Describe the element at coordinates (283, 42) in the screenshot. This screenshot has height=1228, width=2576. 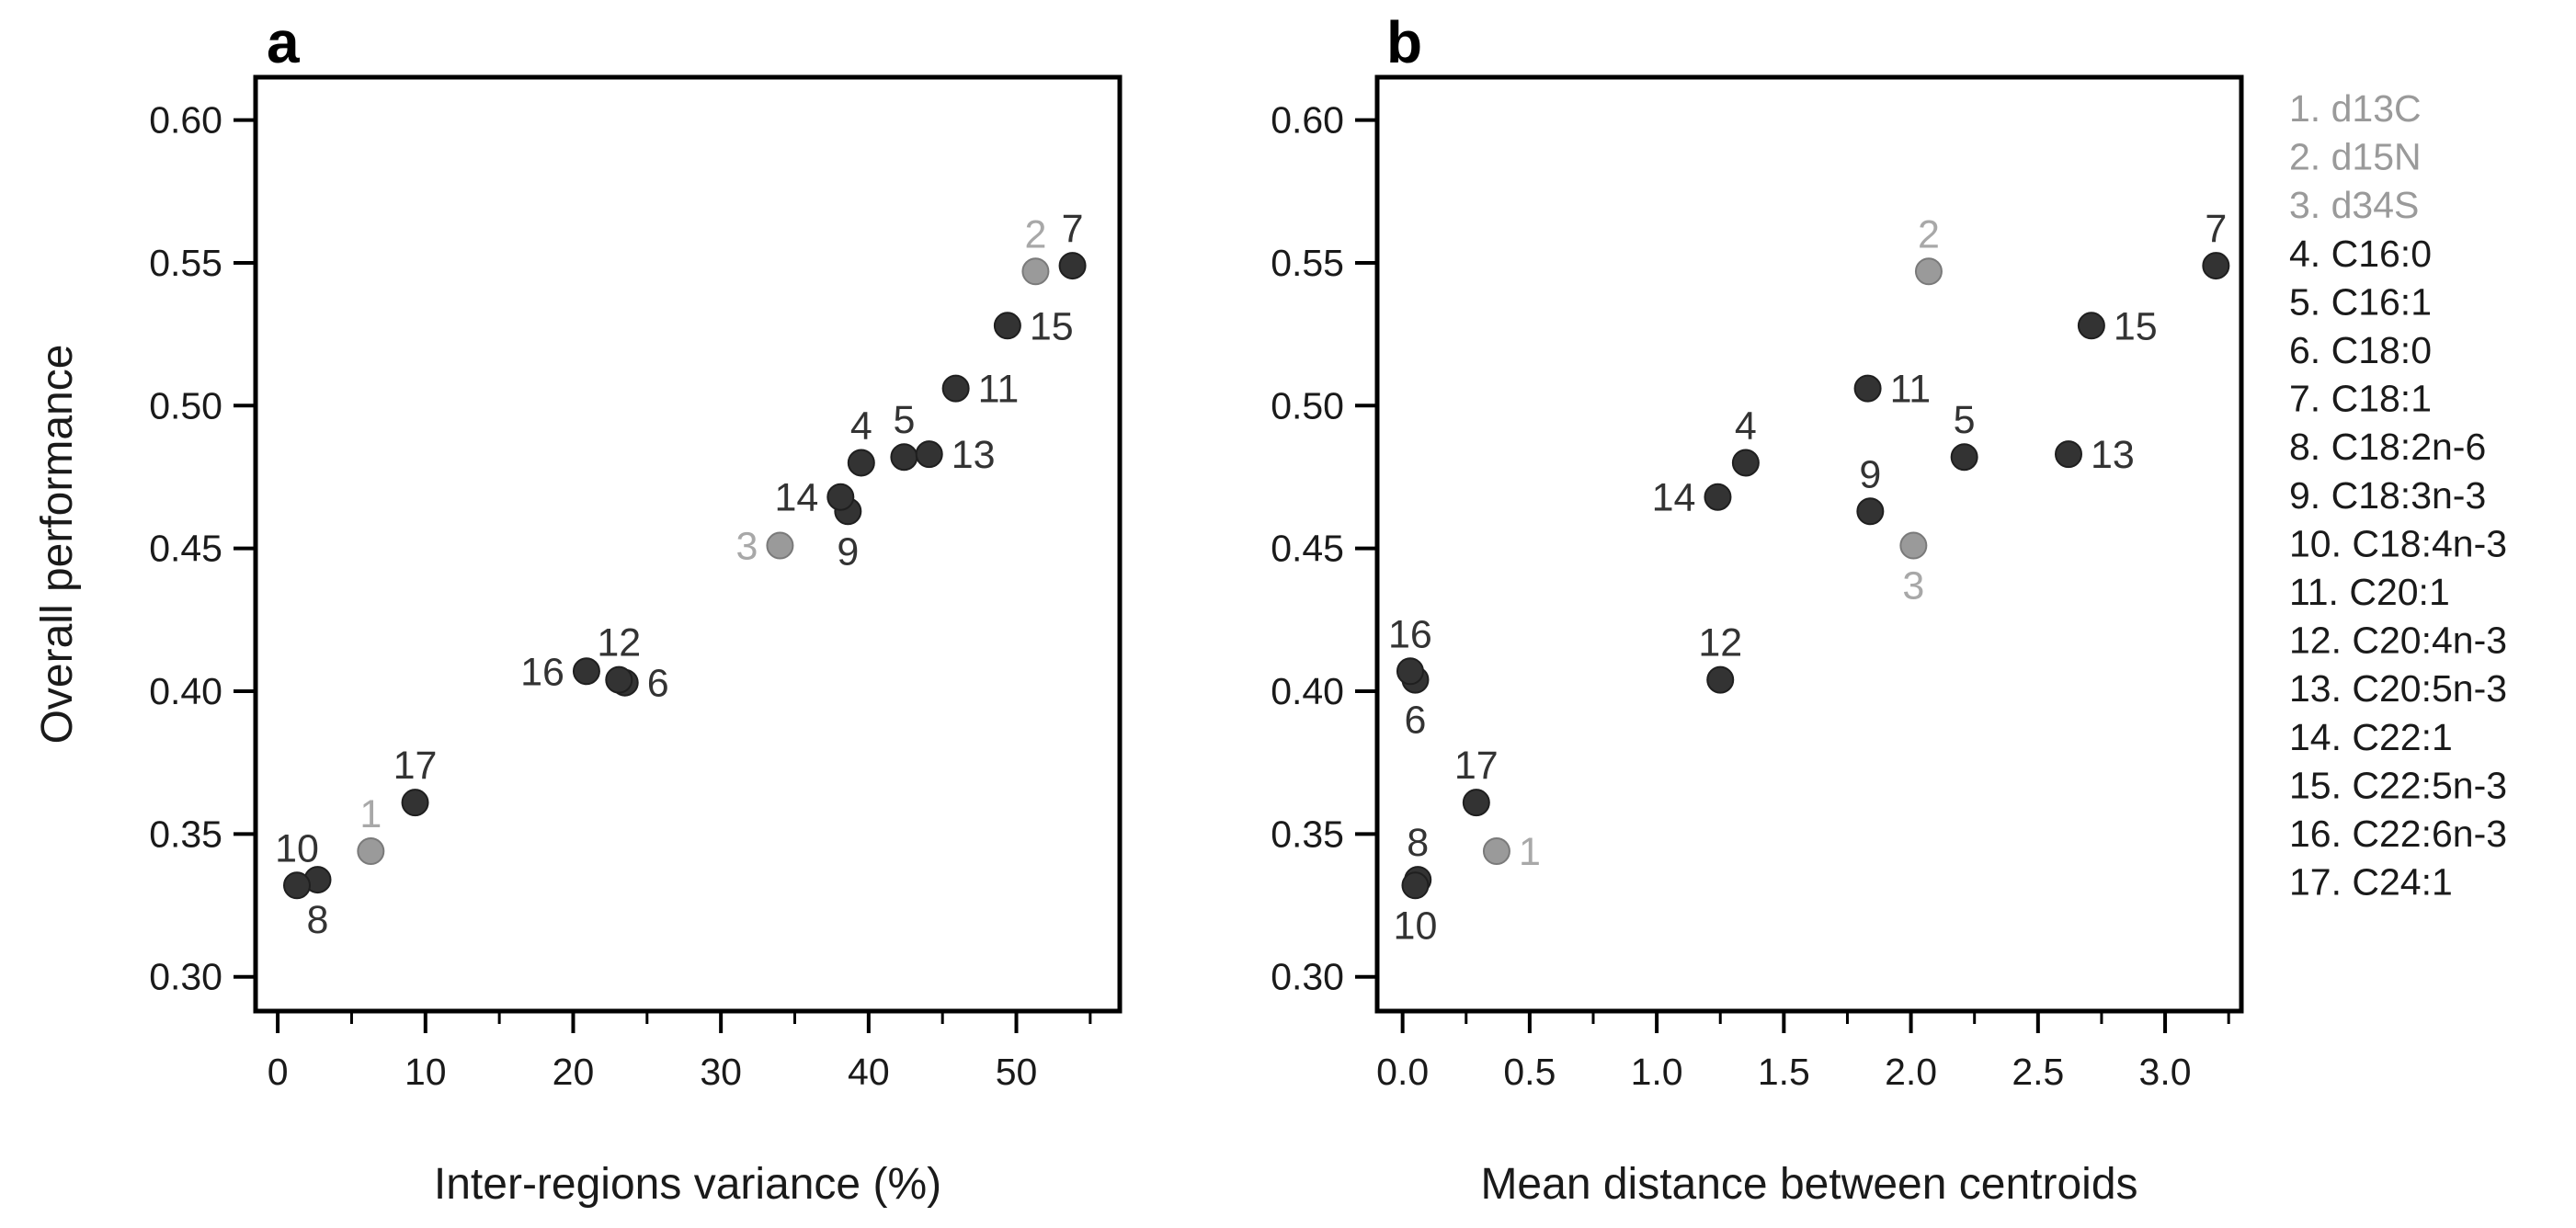
I see `panel-a-letter: a` at that location.